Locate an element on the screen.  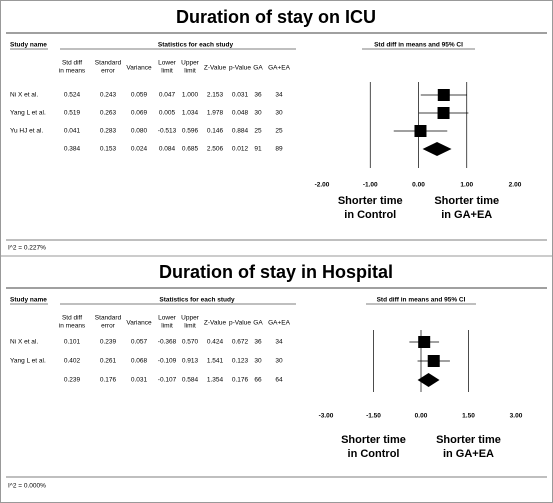
table-cell: 0.153 is located at coordinates (108, 149).